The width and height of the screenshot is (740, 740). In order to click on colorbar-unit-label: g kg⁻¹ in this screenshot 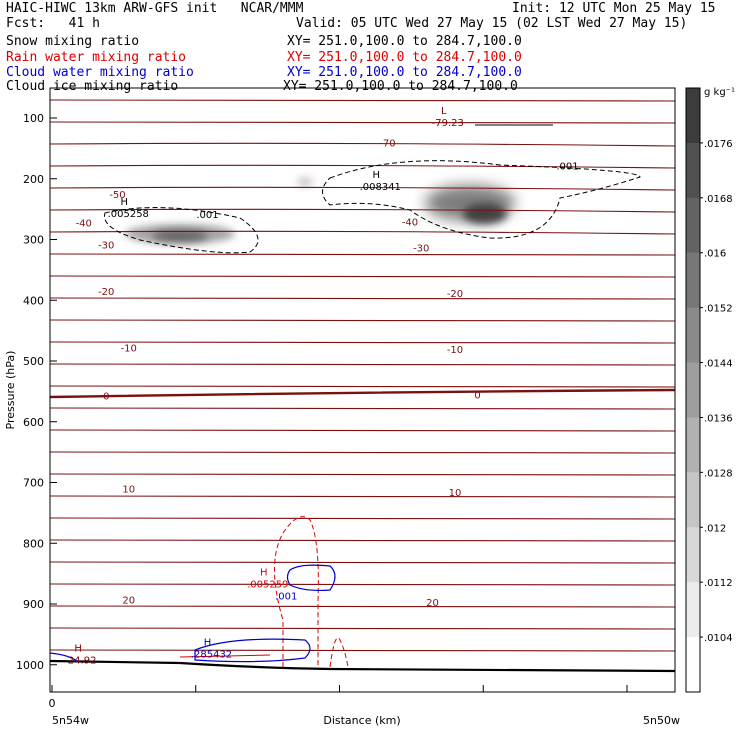, I will do `click(719, 92)`.